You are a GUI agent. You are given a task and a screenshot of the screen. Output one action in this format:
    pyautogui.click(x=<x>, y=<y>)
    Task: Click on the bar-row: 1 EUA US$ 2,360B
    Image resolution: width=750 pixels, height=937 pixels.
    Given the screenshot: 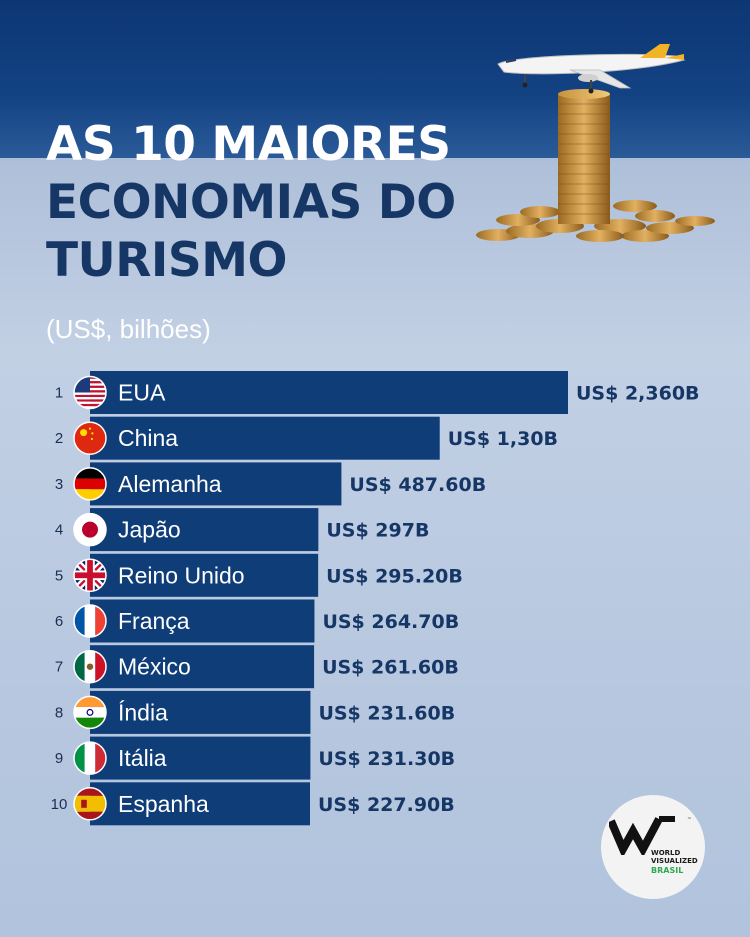 What is the action you would take?
    pyautogui.click(x=377, y=392)
    